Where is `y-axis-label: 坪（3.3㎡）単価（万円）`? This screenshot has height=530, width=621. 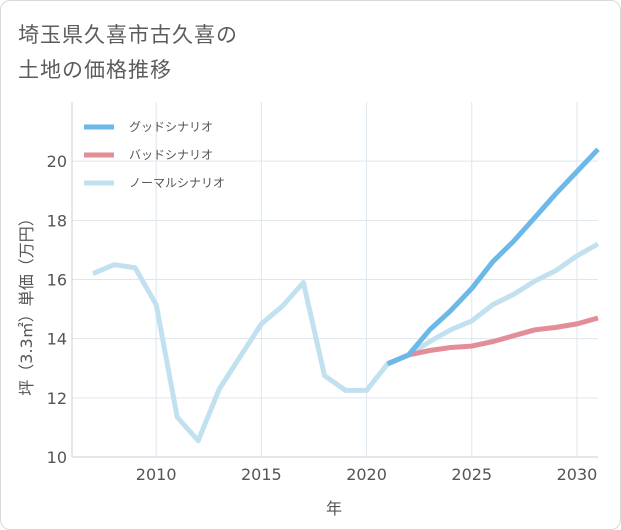 y-axis-label: 坪（3.3㎡）単価（万円） is located at coordinates (26, 302).